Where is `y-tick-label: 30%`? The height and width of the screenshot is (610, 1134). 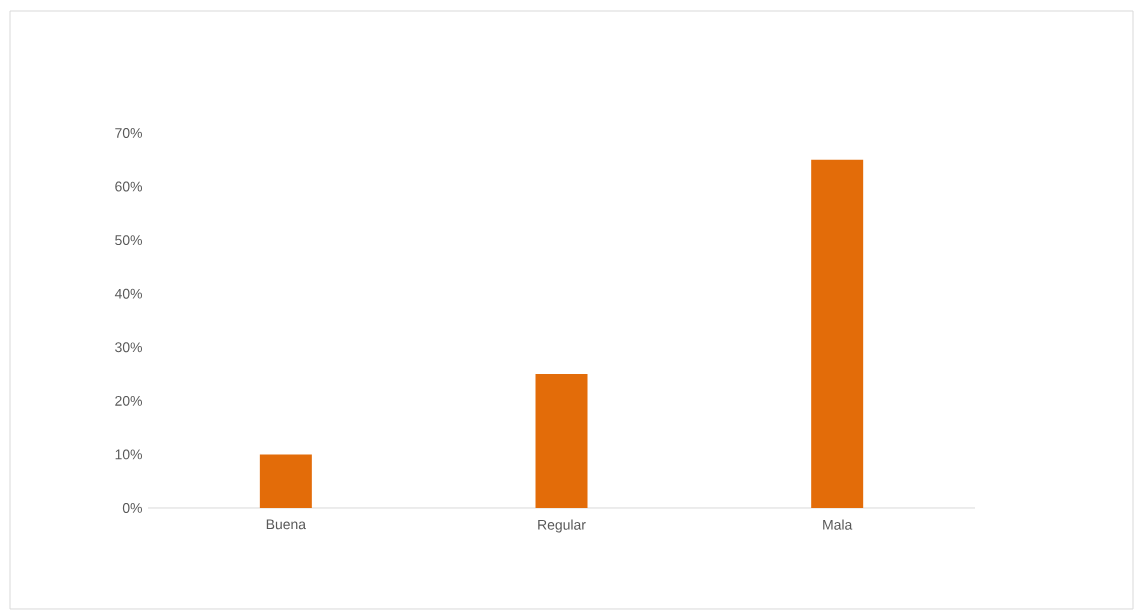 y-tick-label: 30% is located at coordinates (128, 347).